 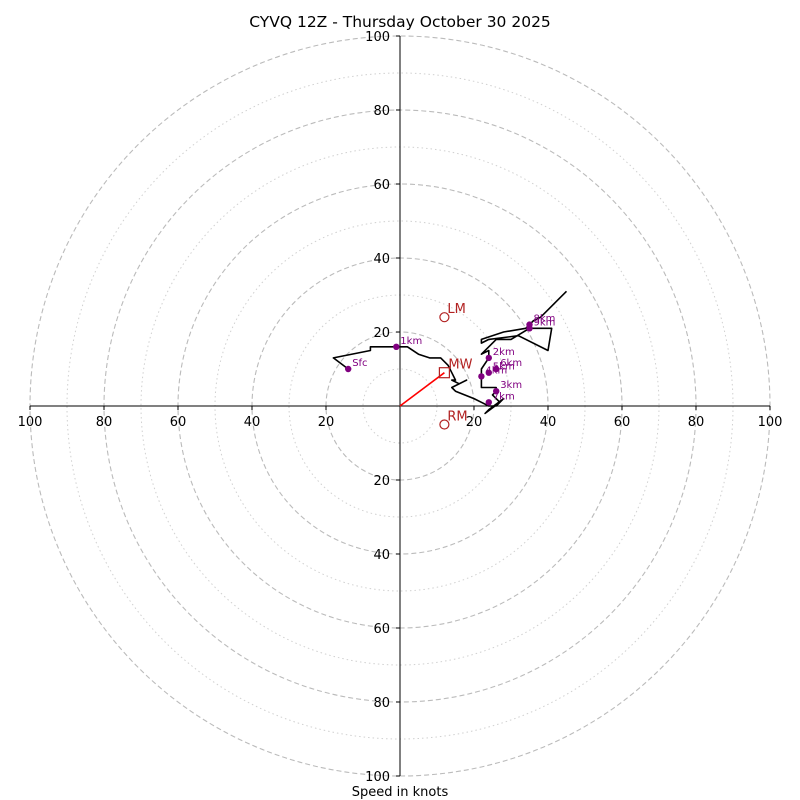 I want to click on height-marker-label: 7km, so click(x=504, y=396).